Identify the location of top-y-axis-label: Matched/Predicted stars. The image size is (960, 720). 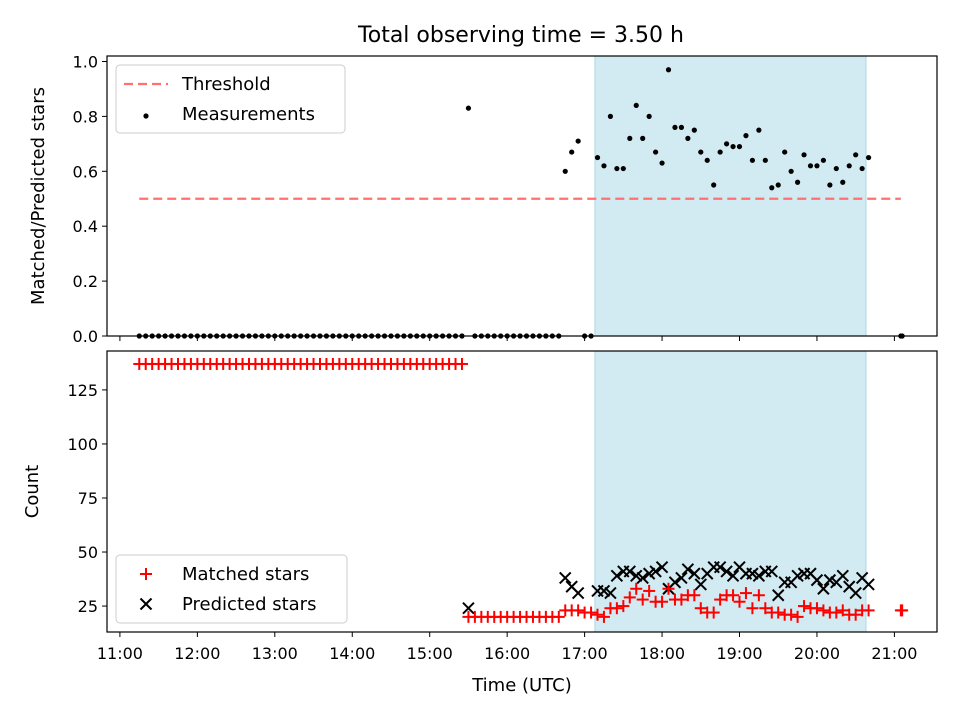
(38, 196).